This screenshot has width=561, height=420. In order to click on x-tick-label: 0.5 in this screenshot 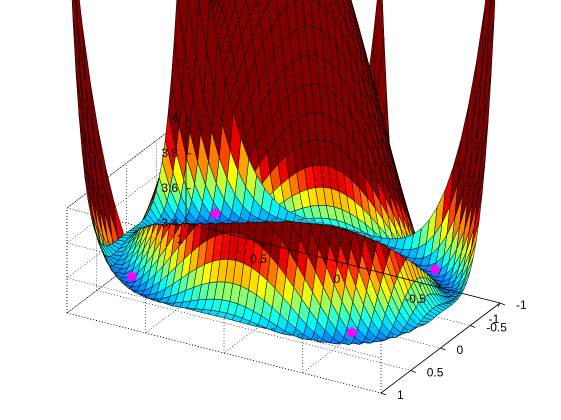, I will do `click(258, 259)`.